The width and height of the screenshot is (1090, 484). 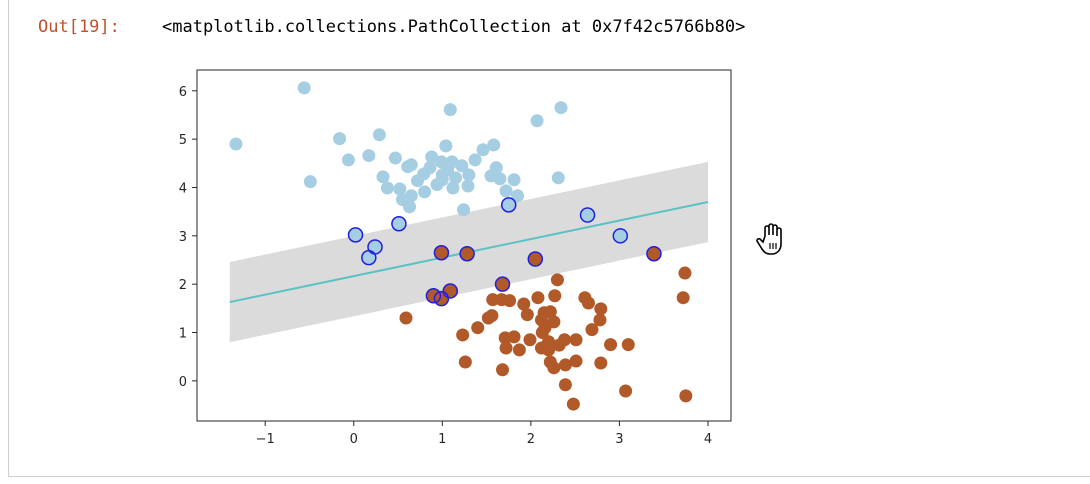 What do you see at coordinates (183, 285) in the screenshot?
I see `y-tick-label: 2` at bounding box center [183, 285].